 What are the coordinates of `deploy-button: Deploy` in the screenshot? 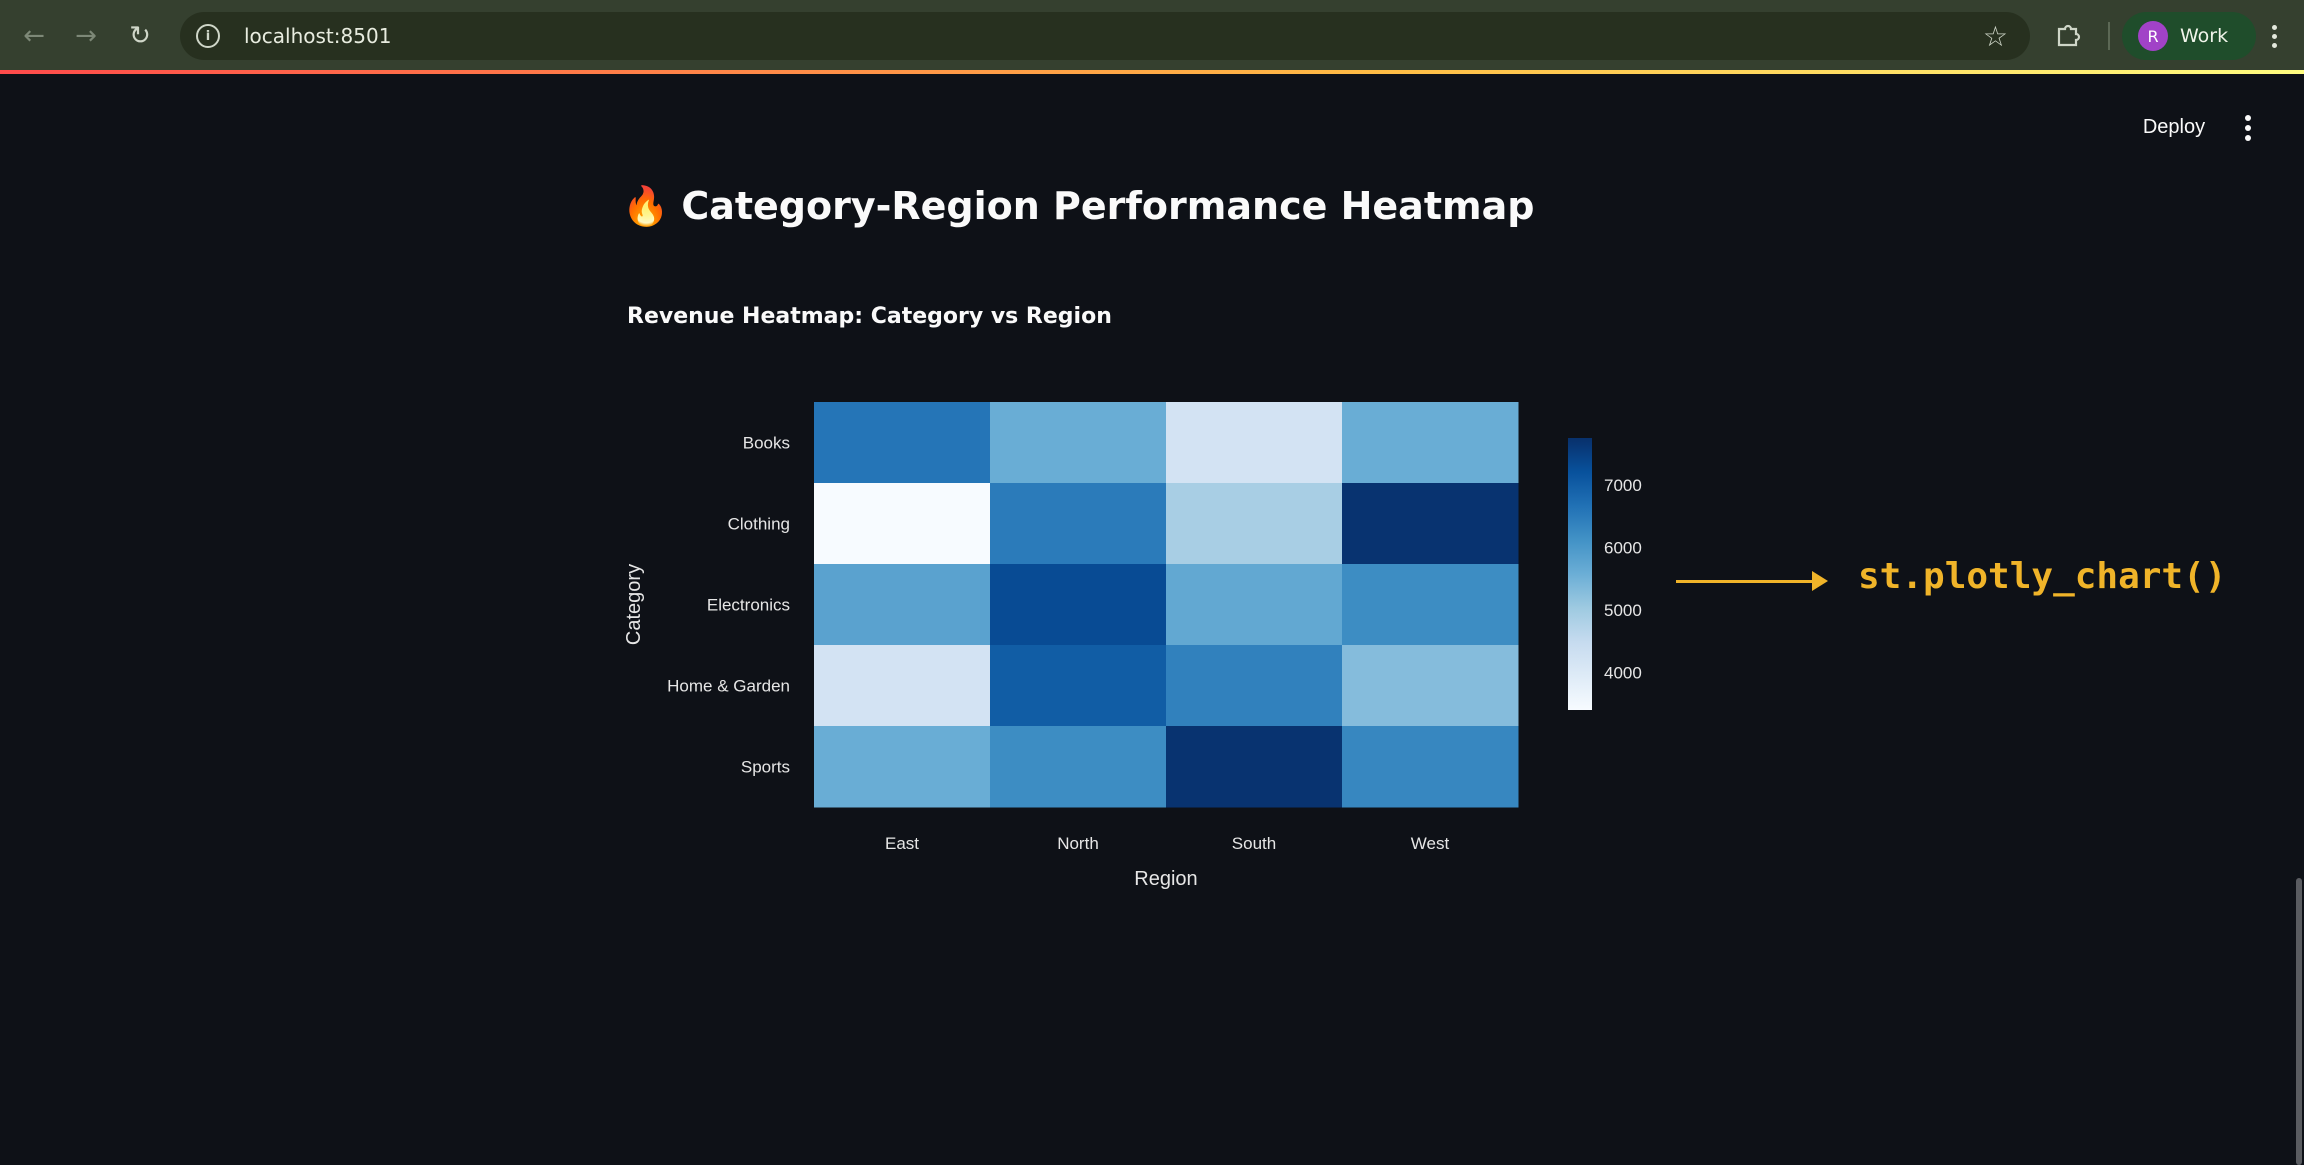 It's located at (2174, 126).